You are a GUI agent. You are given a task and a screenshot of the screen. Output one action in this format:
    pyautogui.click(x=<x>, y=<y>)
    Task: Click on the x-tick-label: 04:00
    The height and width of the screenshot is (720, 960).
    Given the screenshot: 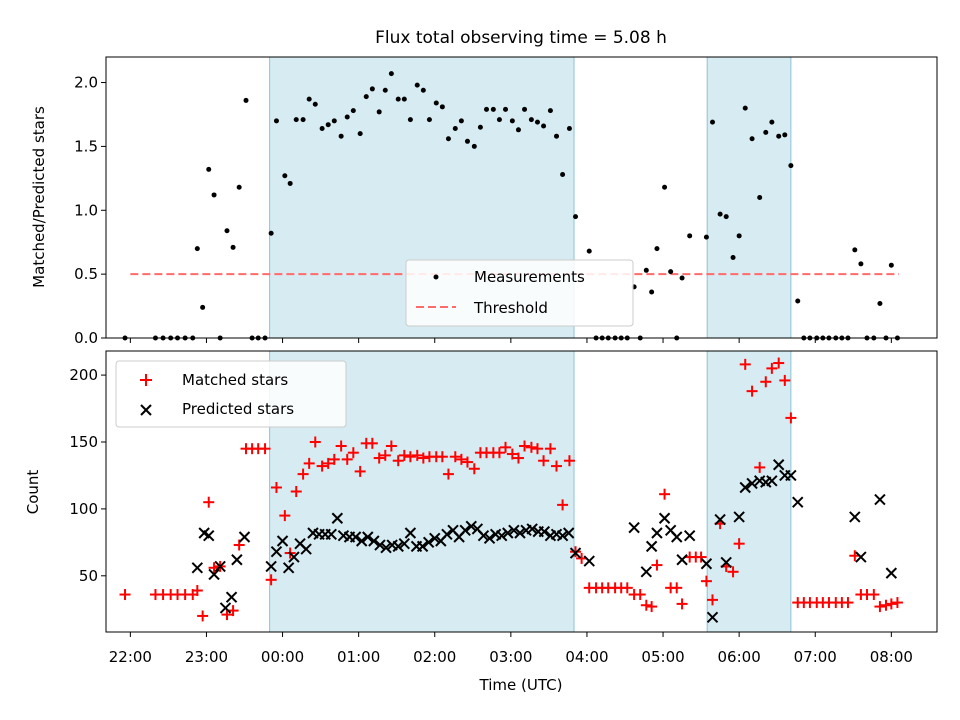 What is the action you would take?
    pyautogui.click(x=586, y=657)
    